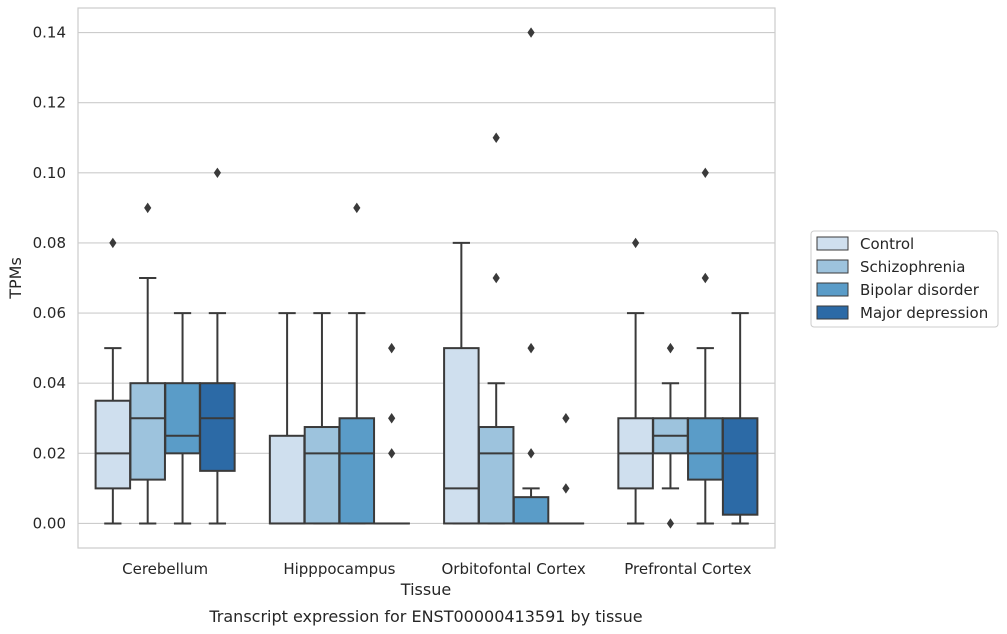 The image size is (1007, 634). What do you see at coordinates (49, 103) in the screenshot?
I see `y-tick-label: 0.12` at bounding box center [49, 103].